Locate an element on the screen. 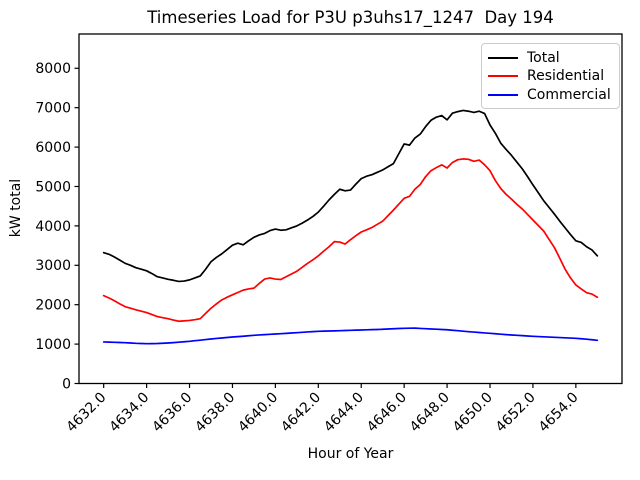 Image resolution: width=640 pixels, height=480 pixels. legend-label: Residential is located at coordinates (566, 76).